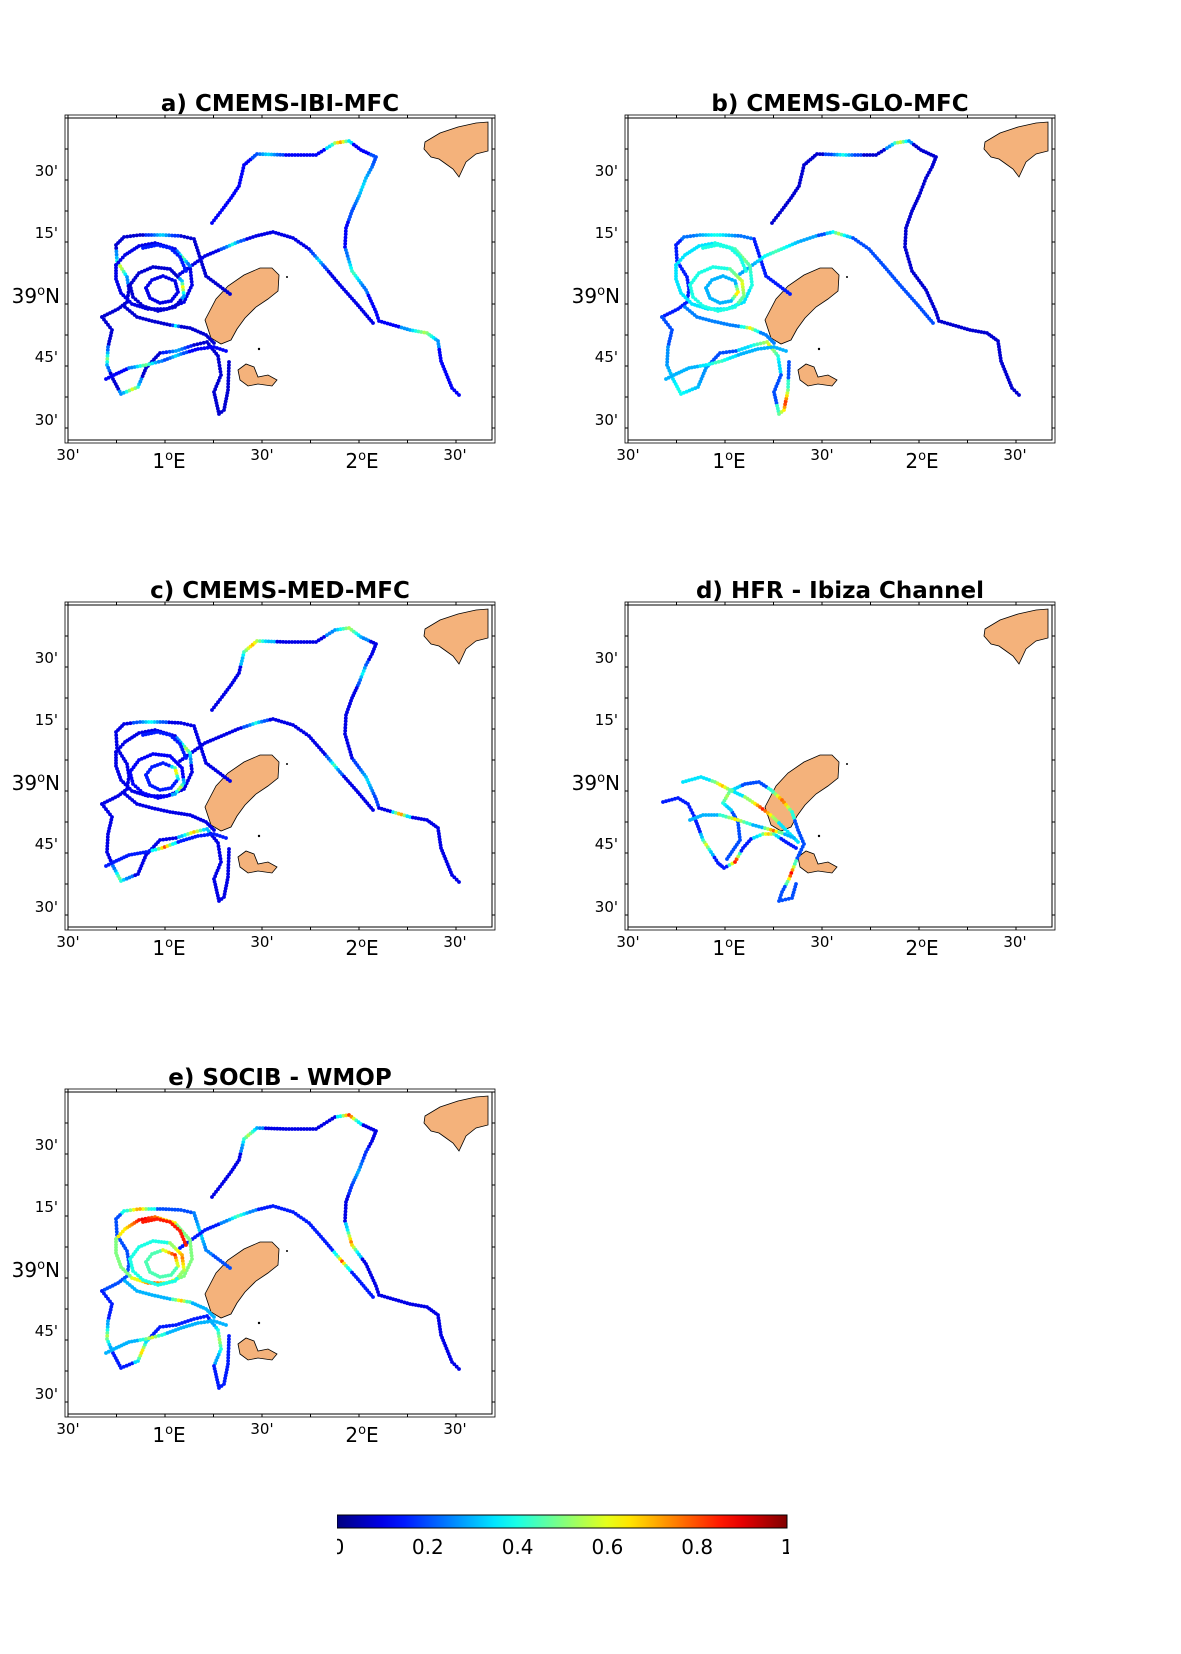 The width and height of the screenshot is (1181, 1654). I want to click on y-tick-label: 39oN, so click(596, 783).